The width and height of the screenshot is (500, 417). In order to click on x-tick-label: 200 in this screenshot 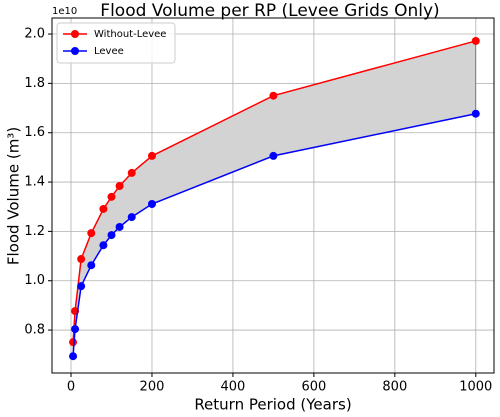, I will do `click(152, 387)`.